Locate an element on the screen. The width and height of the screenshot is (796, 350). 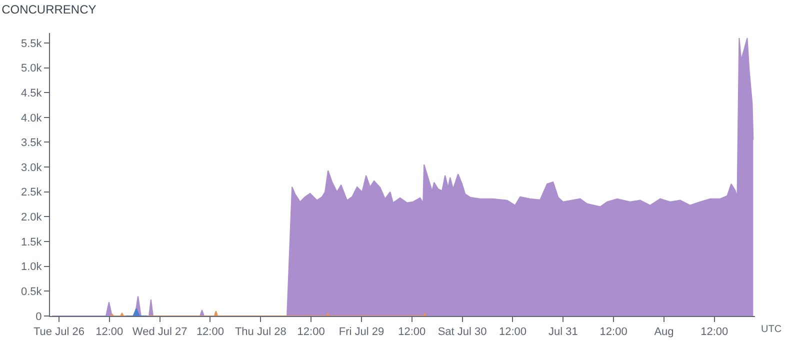
x-tick-label: Jul 31 is located at coordinates (563, 332).